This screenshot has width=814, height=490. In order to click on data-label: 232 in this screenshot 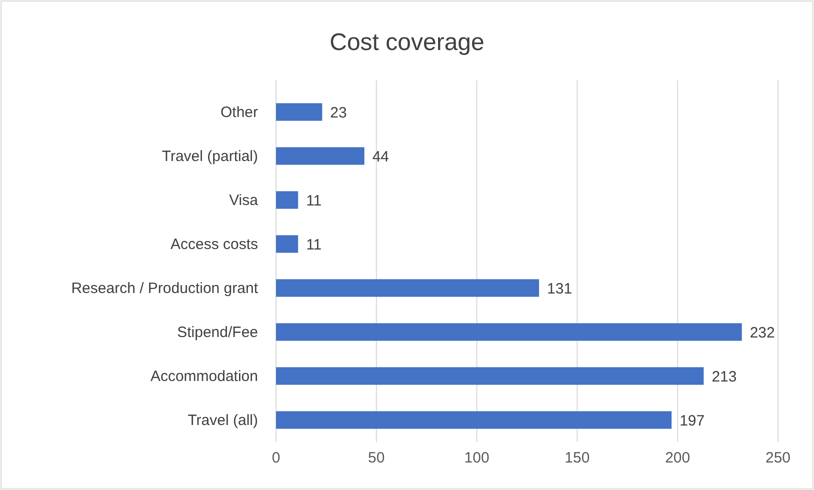, I will do `click(762, 333)`.